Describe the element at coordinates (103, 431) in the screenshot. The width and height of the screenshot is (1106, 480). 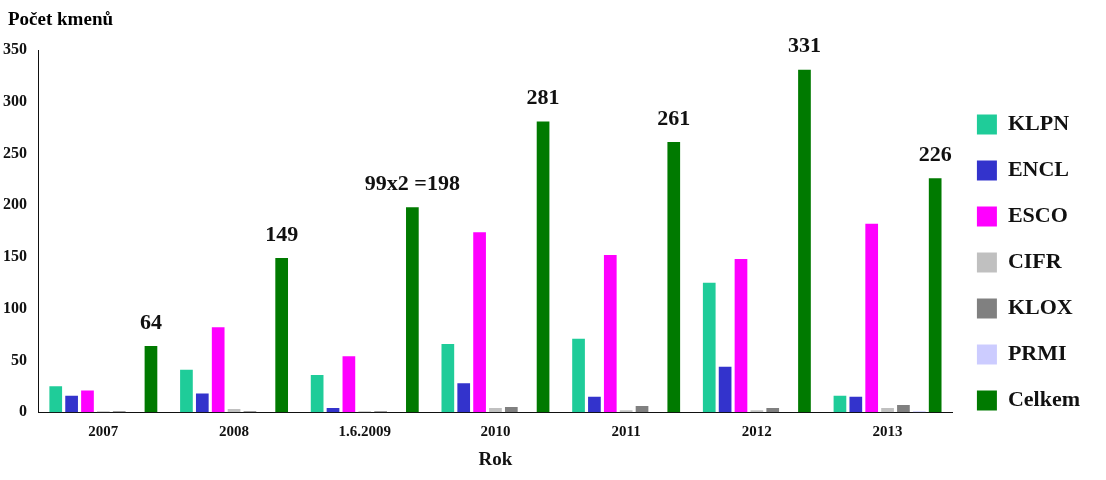
I see `x-tick-label: 2007` at that location.